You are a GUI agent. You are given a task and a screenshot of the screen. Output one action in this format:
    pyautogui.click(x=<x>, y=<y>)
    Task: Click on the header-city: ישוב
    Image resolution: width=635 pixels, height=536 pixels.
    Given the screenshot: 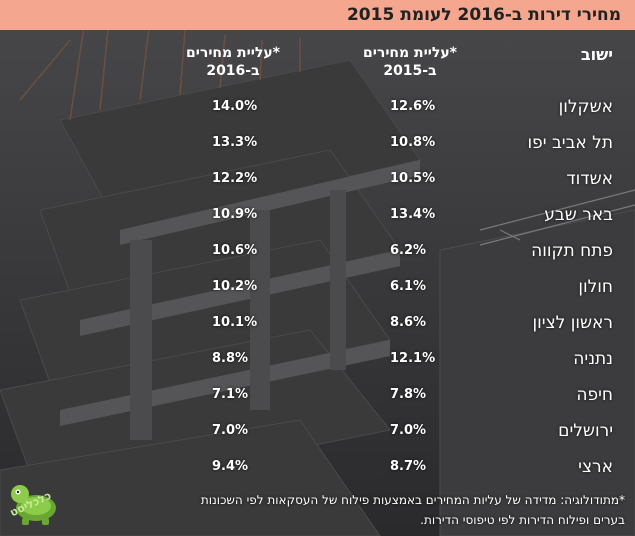 What is the action you would take?
    pyautogui.click(x=597, y=55)
    